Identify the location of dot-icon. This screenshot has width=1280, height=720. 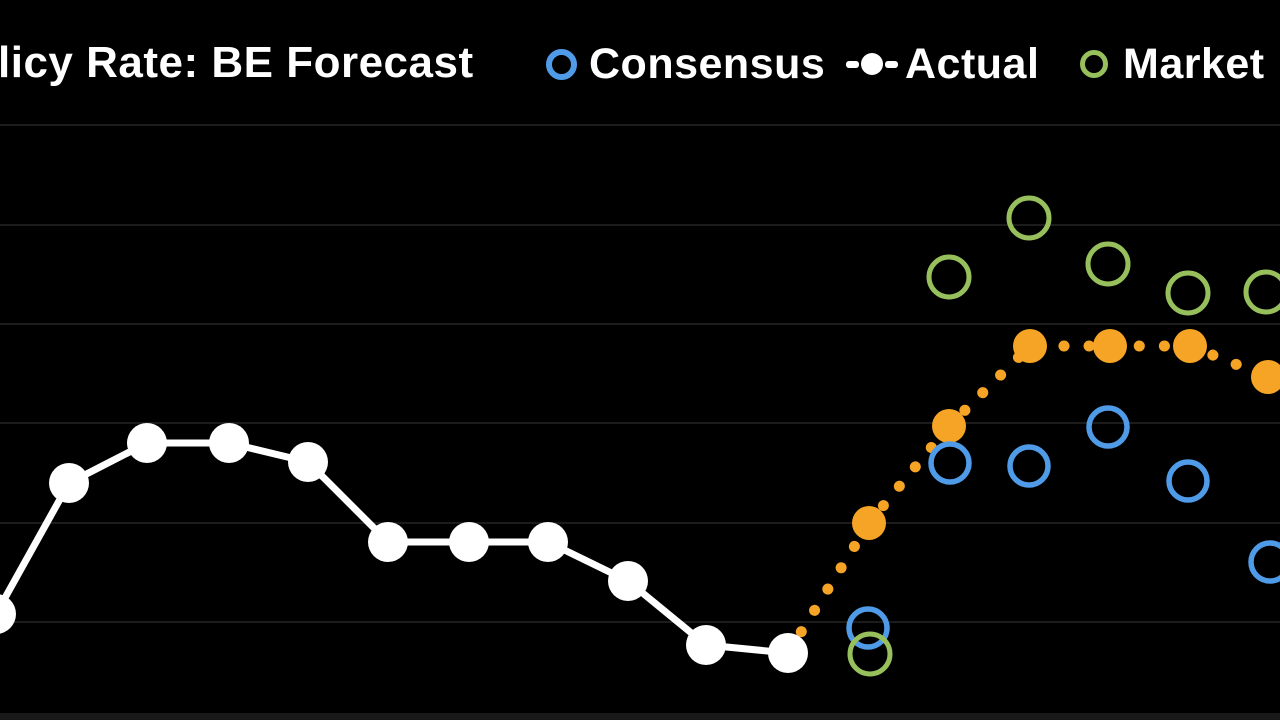
(872, 64).